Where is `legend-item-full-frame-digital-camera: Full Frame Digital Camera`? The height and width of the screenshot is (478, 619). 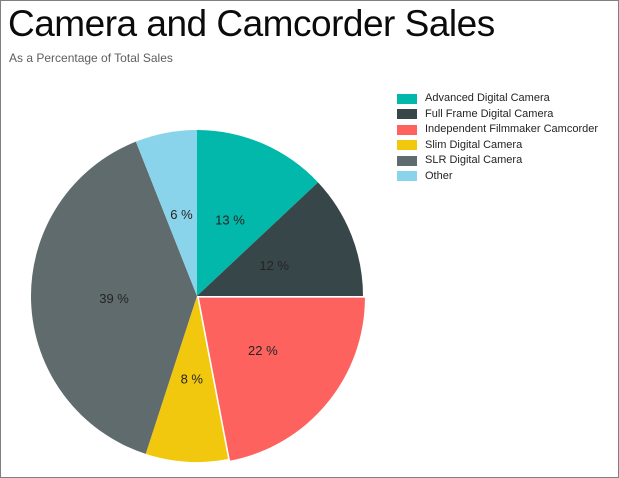
legend-item-full-frame-digital-camera: Full Frame Digital Camera is located at coordinates (497, 115).